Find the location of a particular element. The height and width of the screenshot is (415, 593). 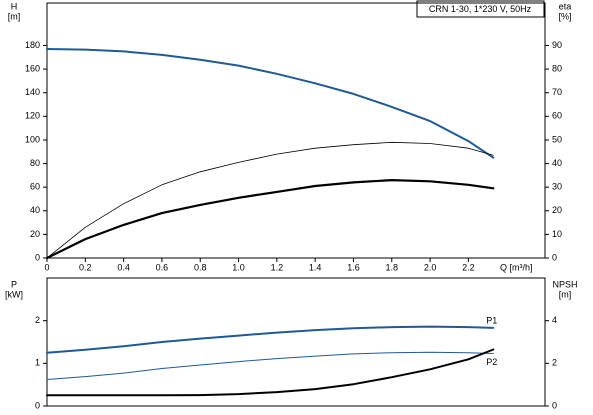

x-tick-label: 1.0 is located at coordinates (238, 267).